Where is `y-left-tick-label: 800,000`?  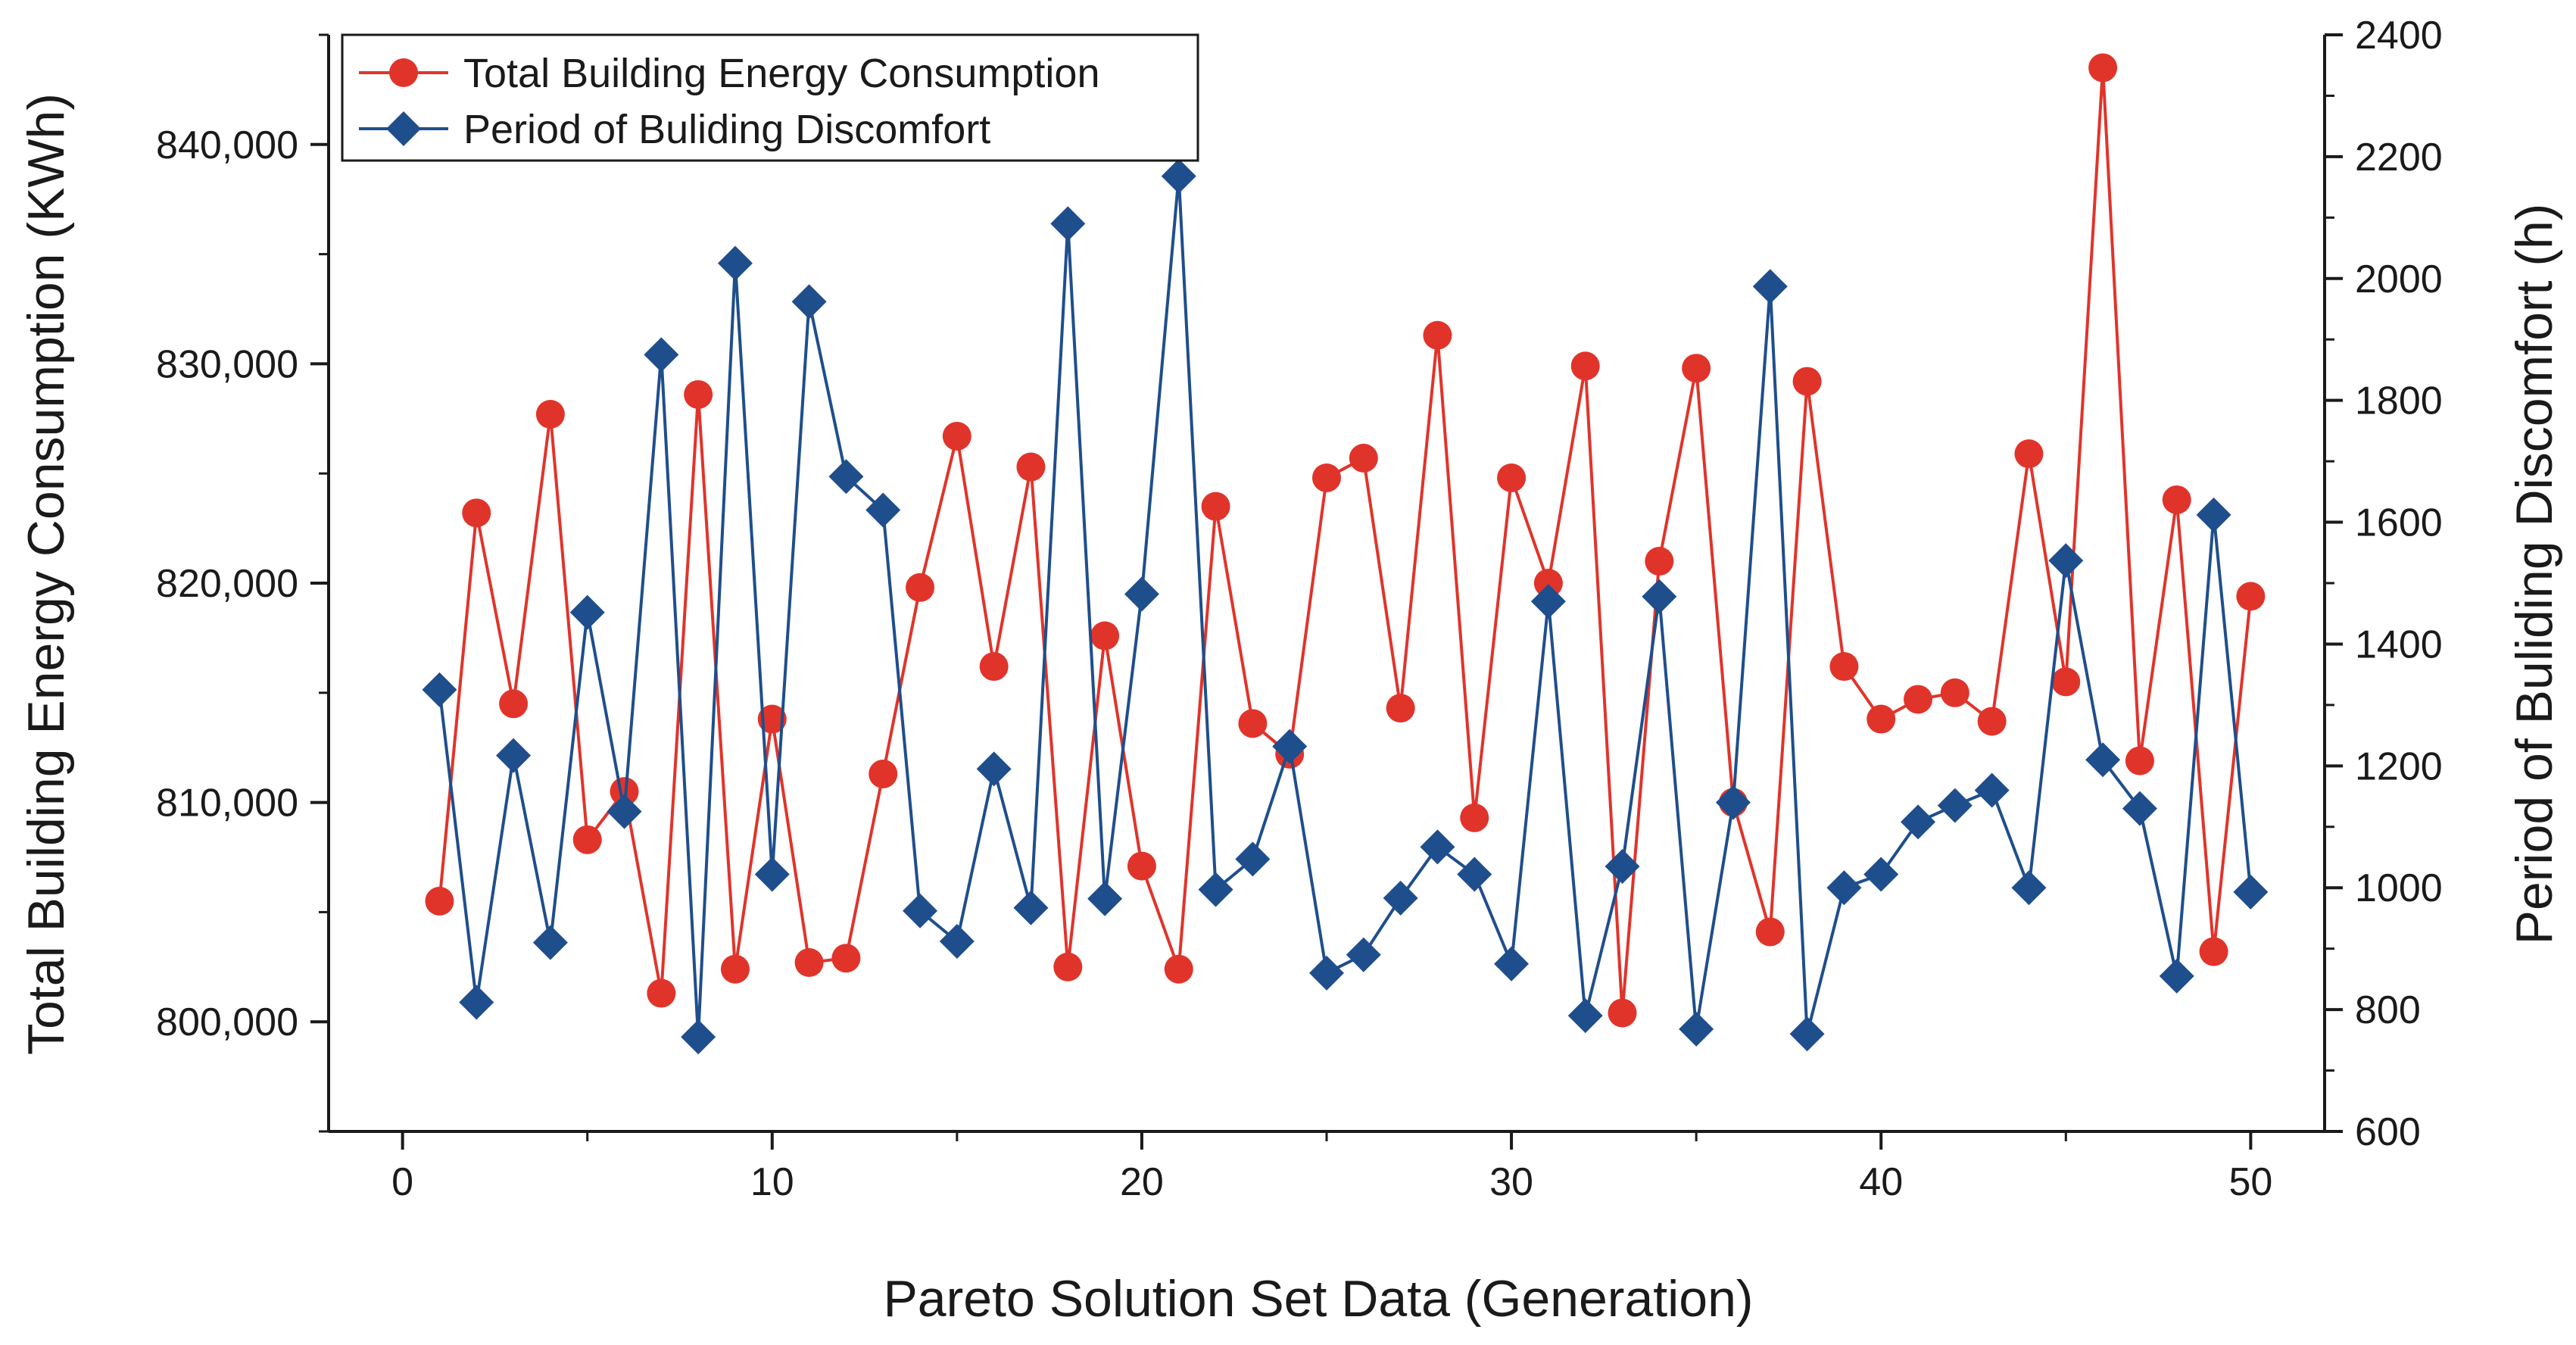
y-left-tick-label: 800,000 is located at coordinates (227, 1022).